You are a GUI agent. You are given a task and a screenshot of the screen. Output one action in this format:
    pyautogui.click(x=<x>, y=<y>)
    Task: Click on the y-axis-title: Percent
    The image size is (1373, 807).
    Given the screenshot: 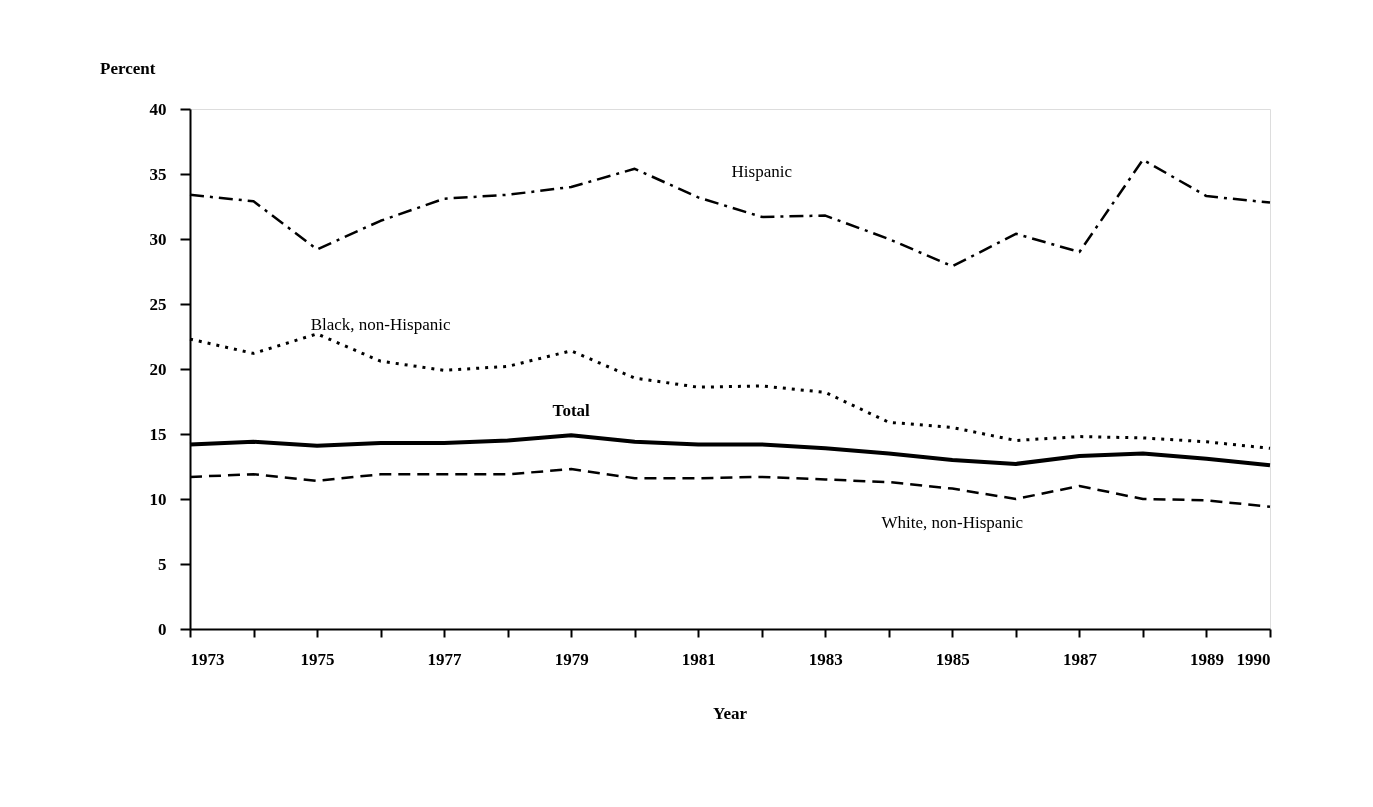 What is the action you would take?
    pyautogui.click(x=128, y=68)
    